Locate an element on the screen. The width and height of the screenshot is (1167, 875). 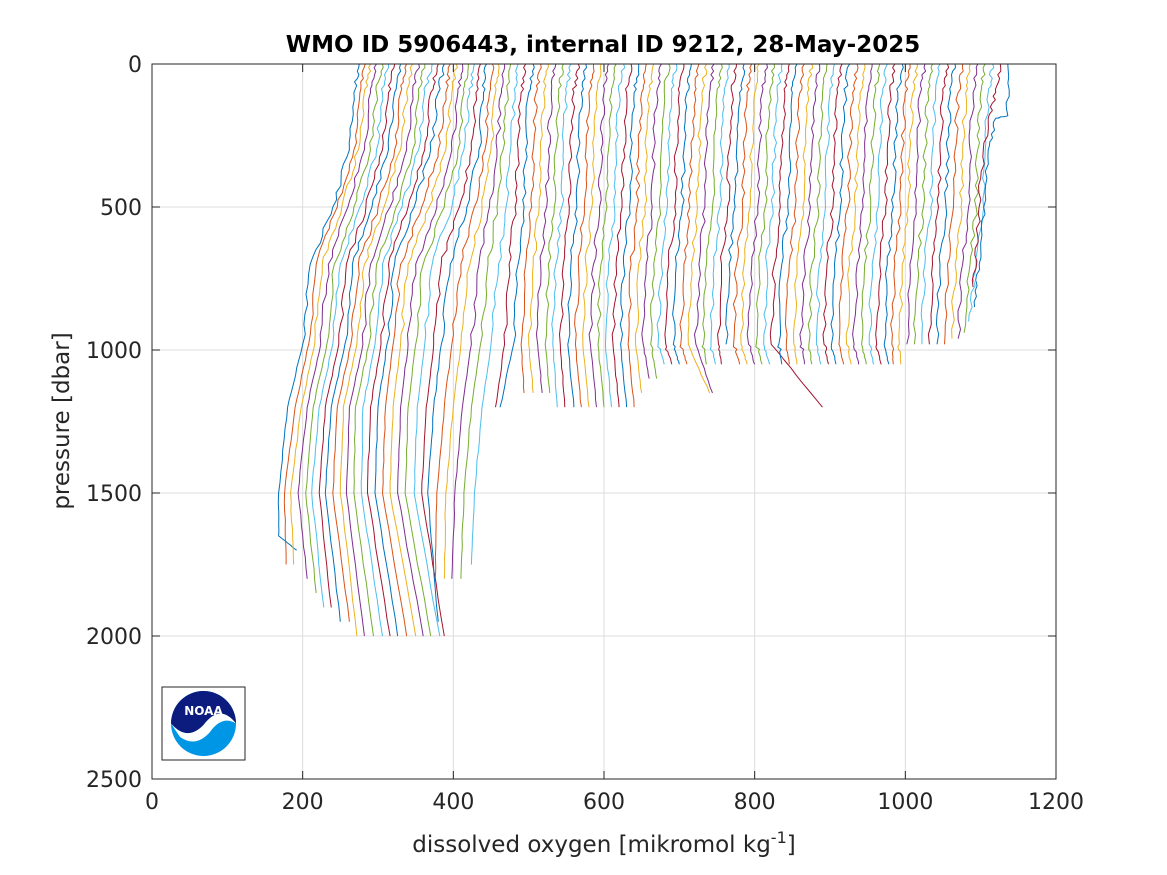
y-tick-label: 1500 is located at coordinates (114, 494).